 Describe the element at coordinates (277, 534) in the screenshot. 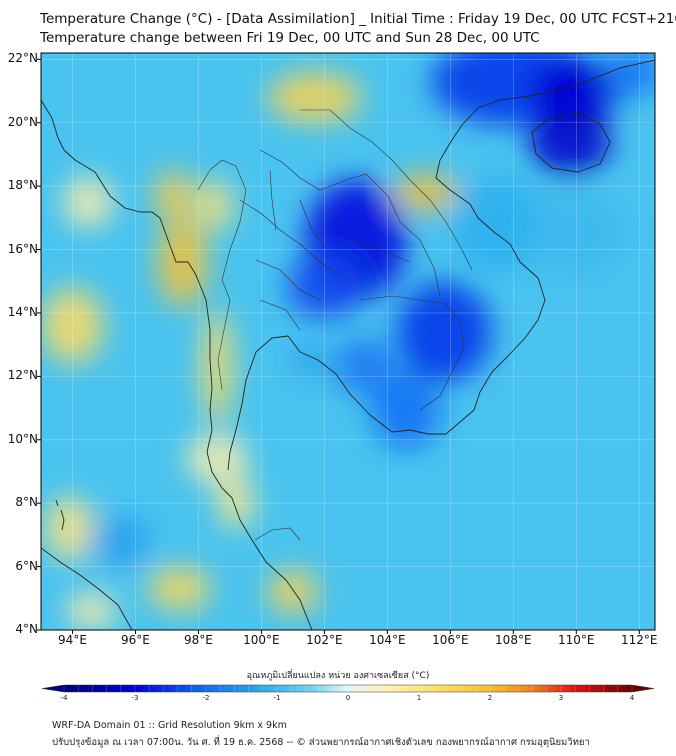

I see `boundary-malaysia-thailand` at that location.